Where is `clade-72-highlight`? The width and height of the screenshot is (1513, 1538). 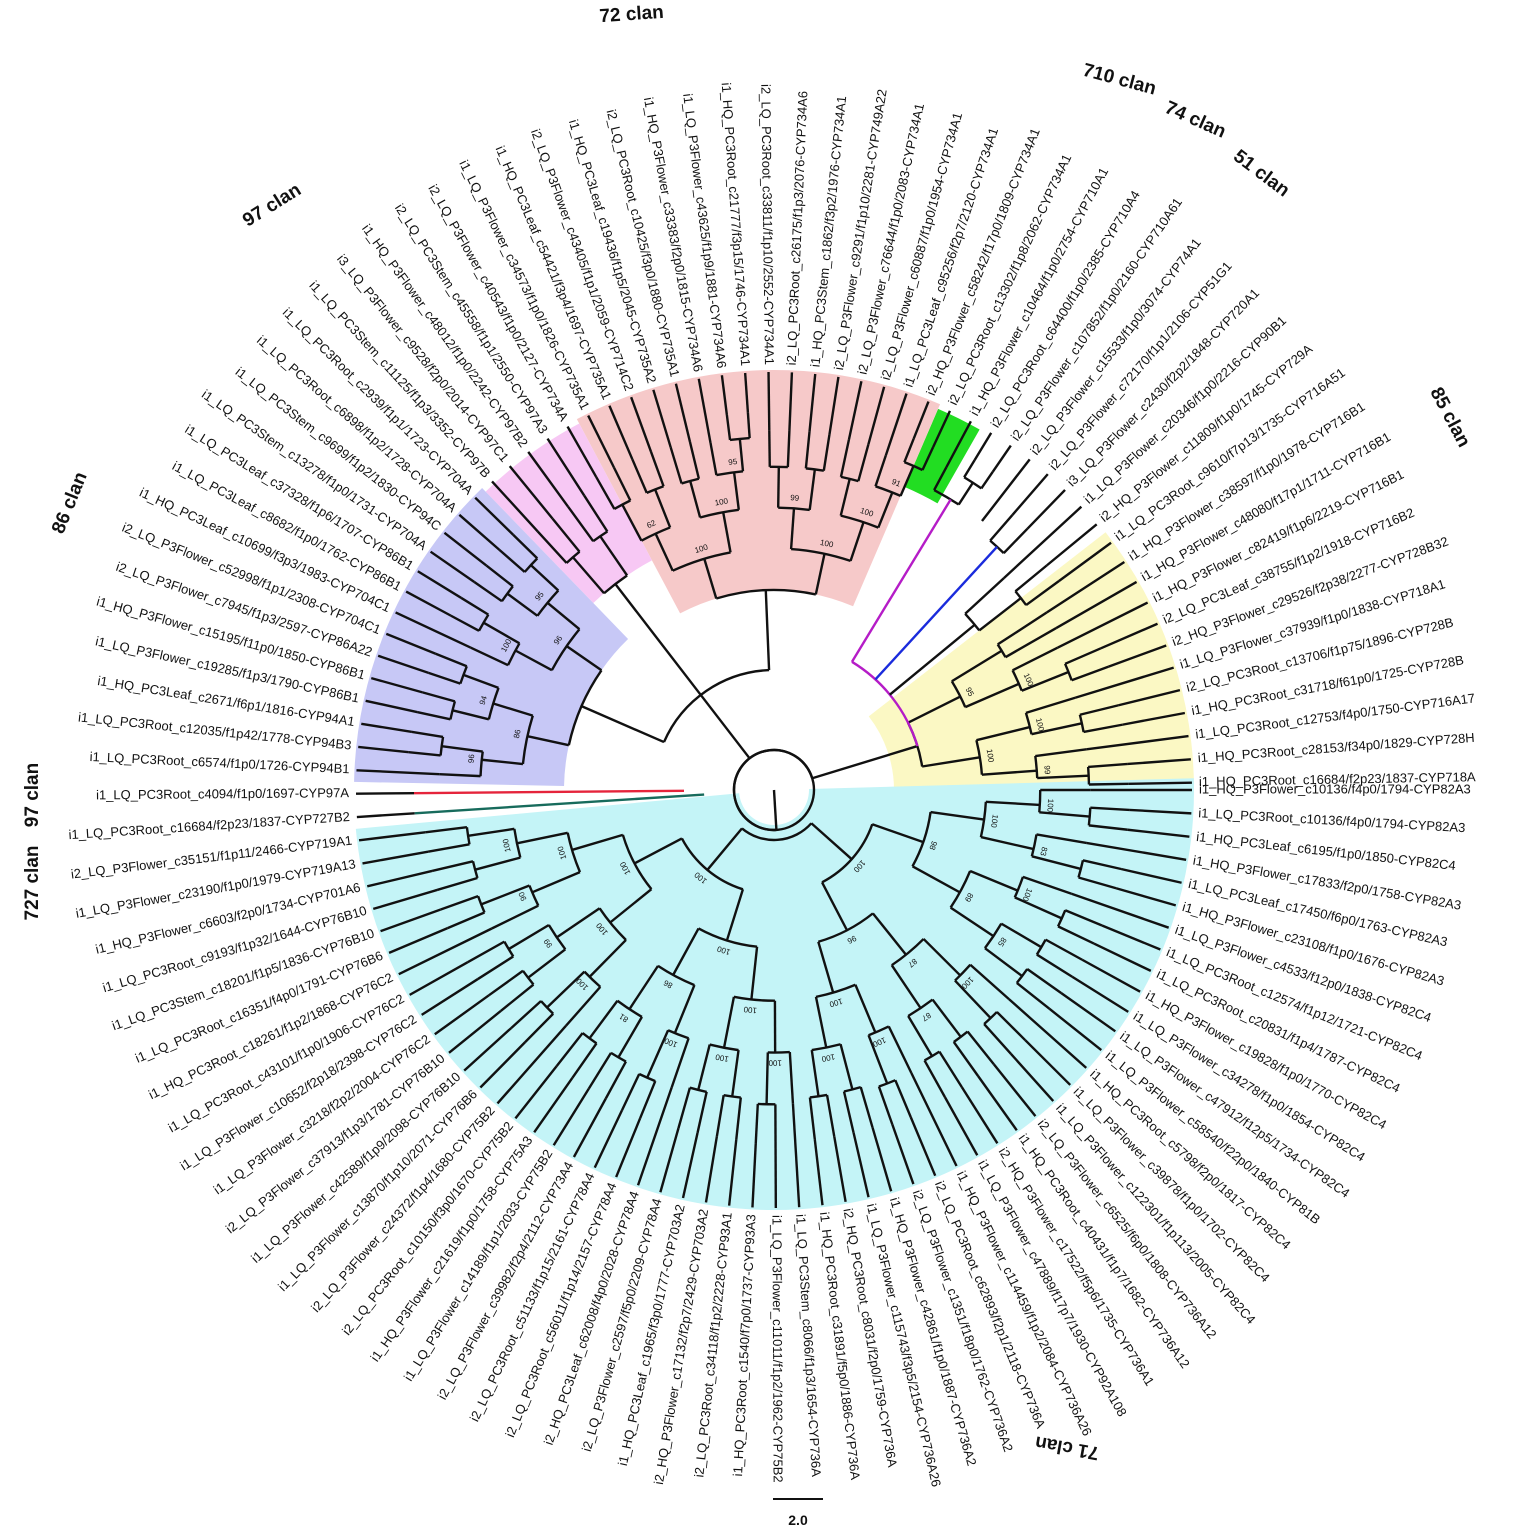 clade-72-highlight is located at coordinates (758, 492).